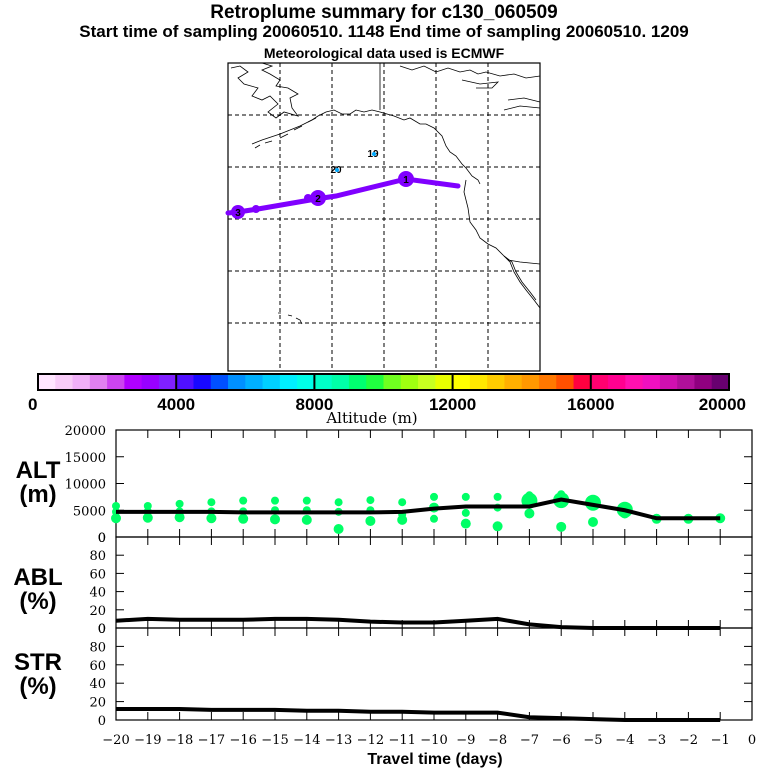 This screenshot has width=768, height=768. What do you see at coordinates (383, 584) in the screenshot?
I see `panel-abl: 0 20 40 60 80 0 ABL(%)` at bounding box center [383, 584].